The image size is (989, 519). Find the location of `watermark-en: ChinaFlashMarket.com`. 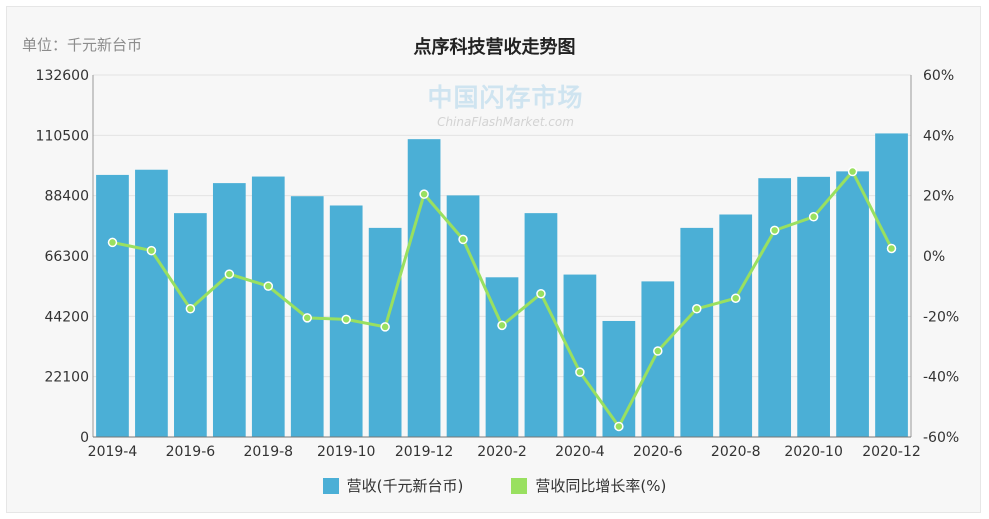

watermark-en: ChinaFlashMarket.com is located at coordinates (505, 122).